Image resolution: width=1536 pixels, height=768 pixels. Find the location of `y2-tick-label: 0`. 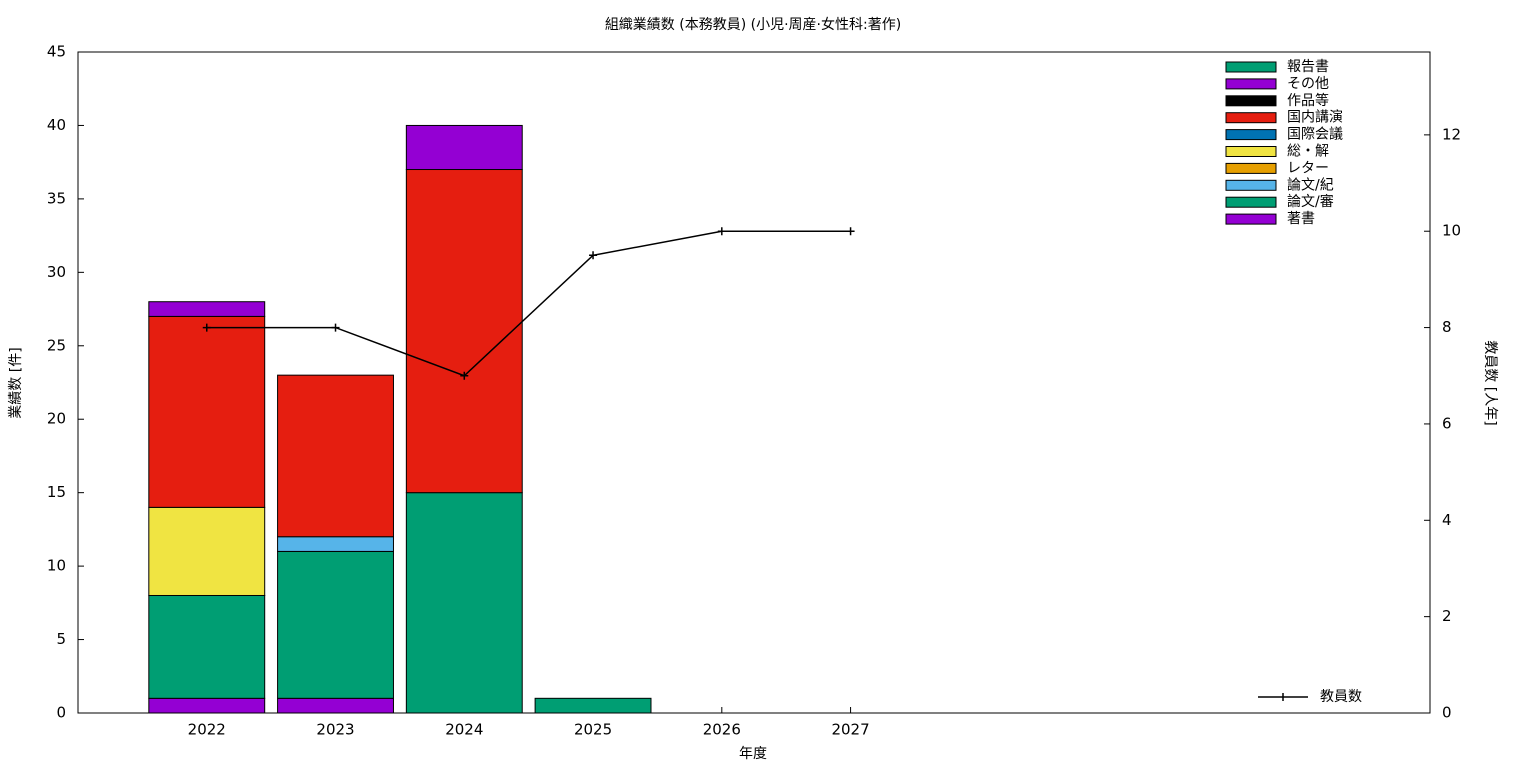

y2-tick-label: 0 is located at coordinates (1447, 713).